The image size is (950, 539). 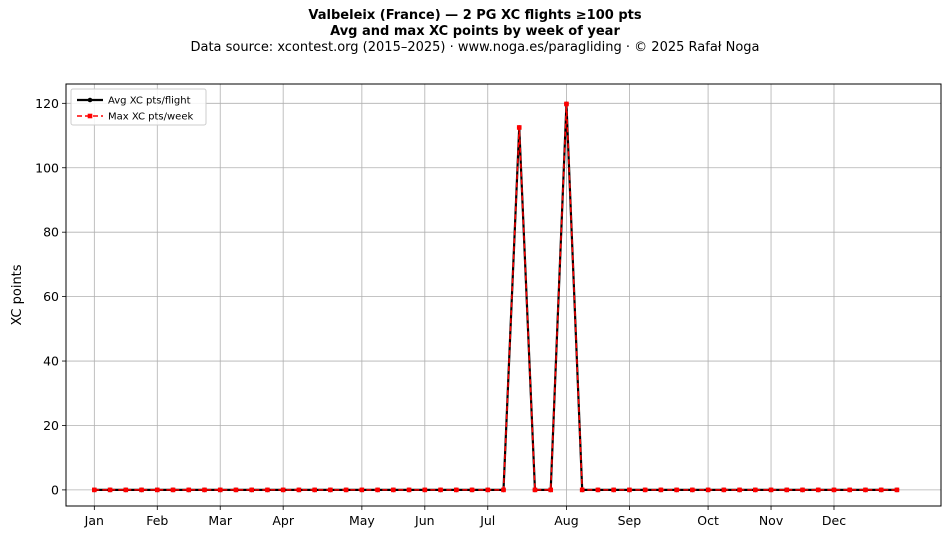 I want to click on x-tick-label: Jul, so click(x=487, y=520).